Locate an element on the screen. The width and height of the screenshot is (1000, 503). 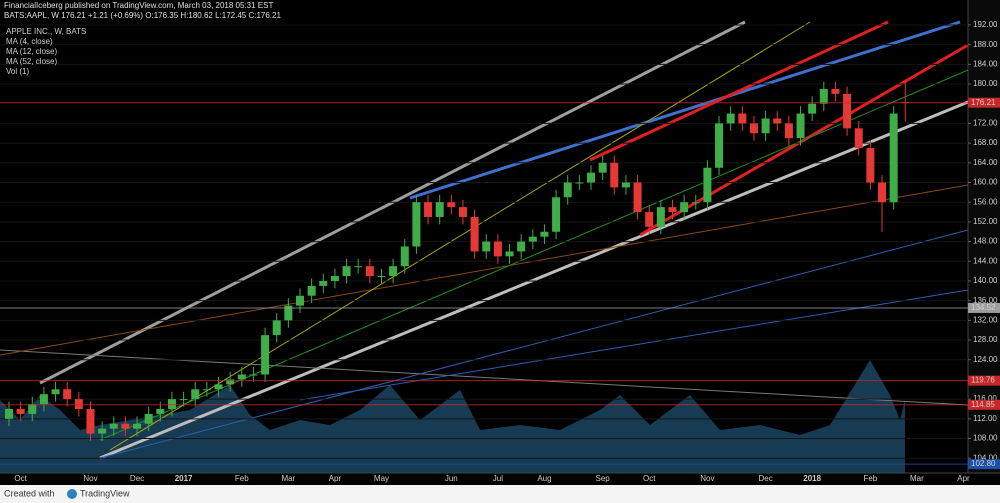
price-label: 114.85 is located at coordinates (983, 404).